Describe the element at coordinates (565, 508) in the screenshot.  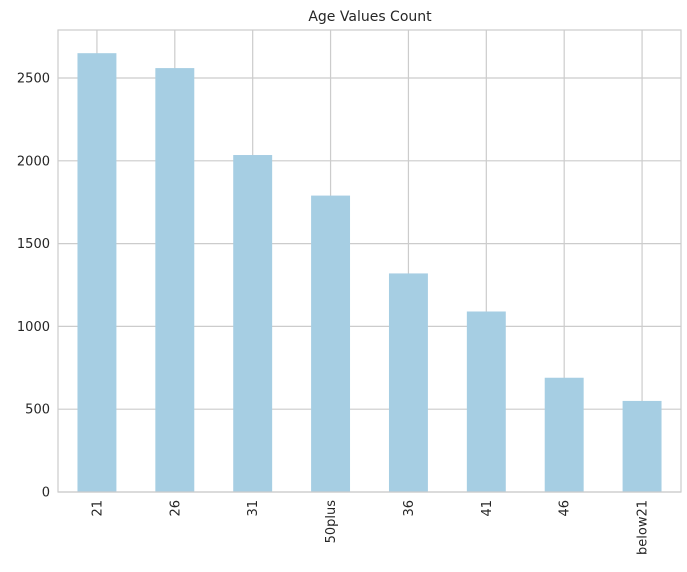
I see `x-tick-label: 46` at that location.